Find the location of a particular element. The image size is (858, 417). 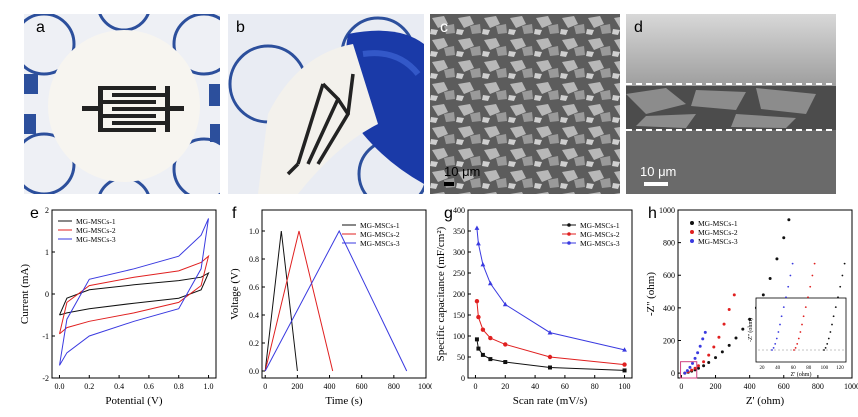

e-x-tick-label: 0.2 is located at coordinates (89, 386).